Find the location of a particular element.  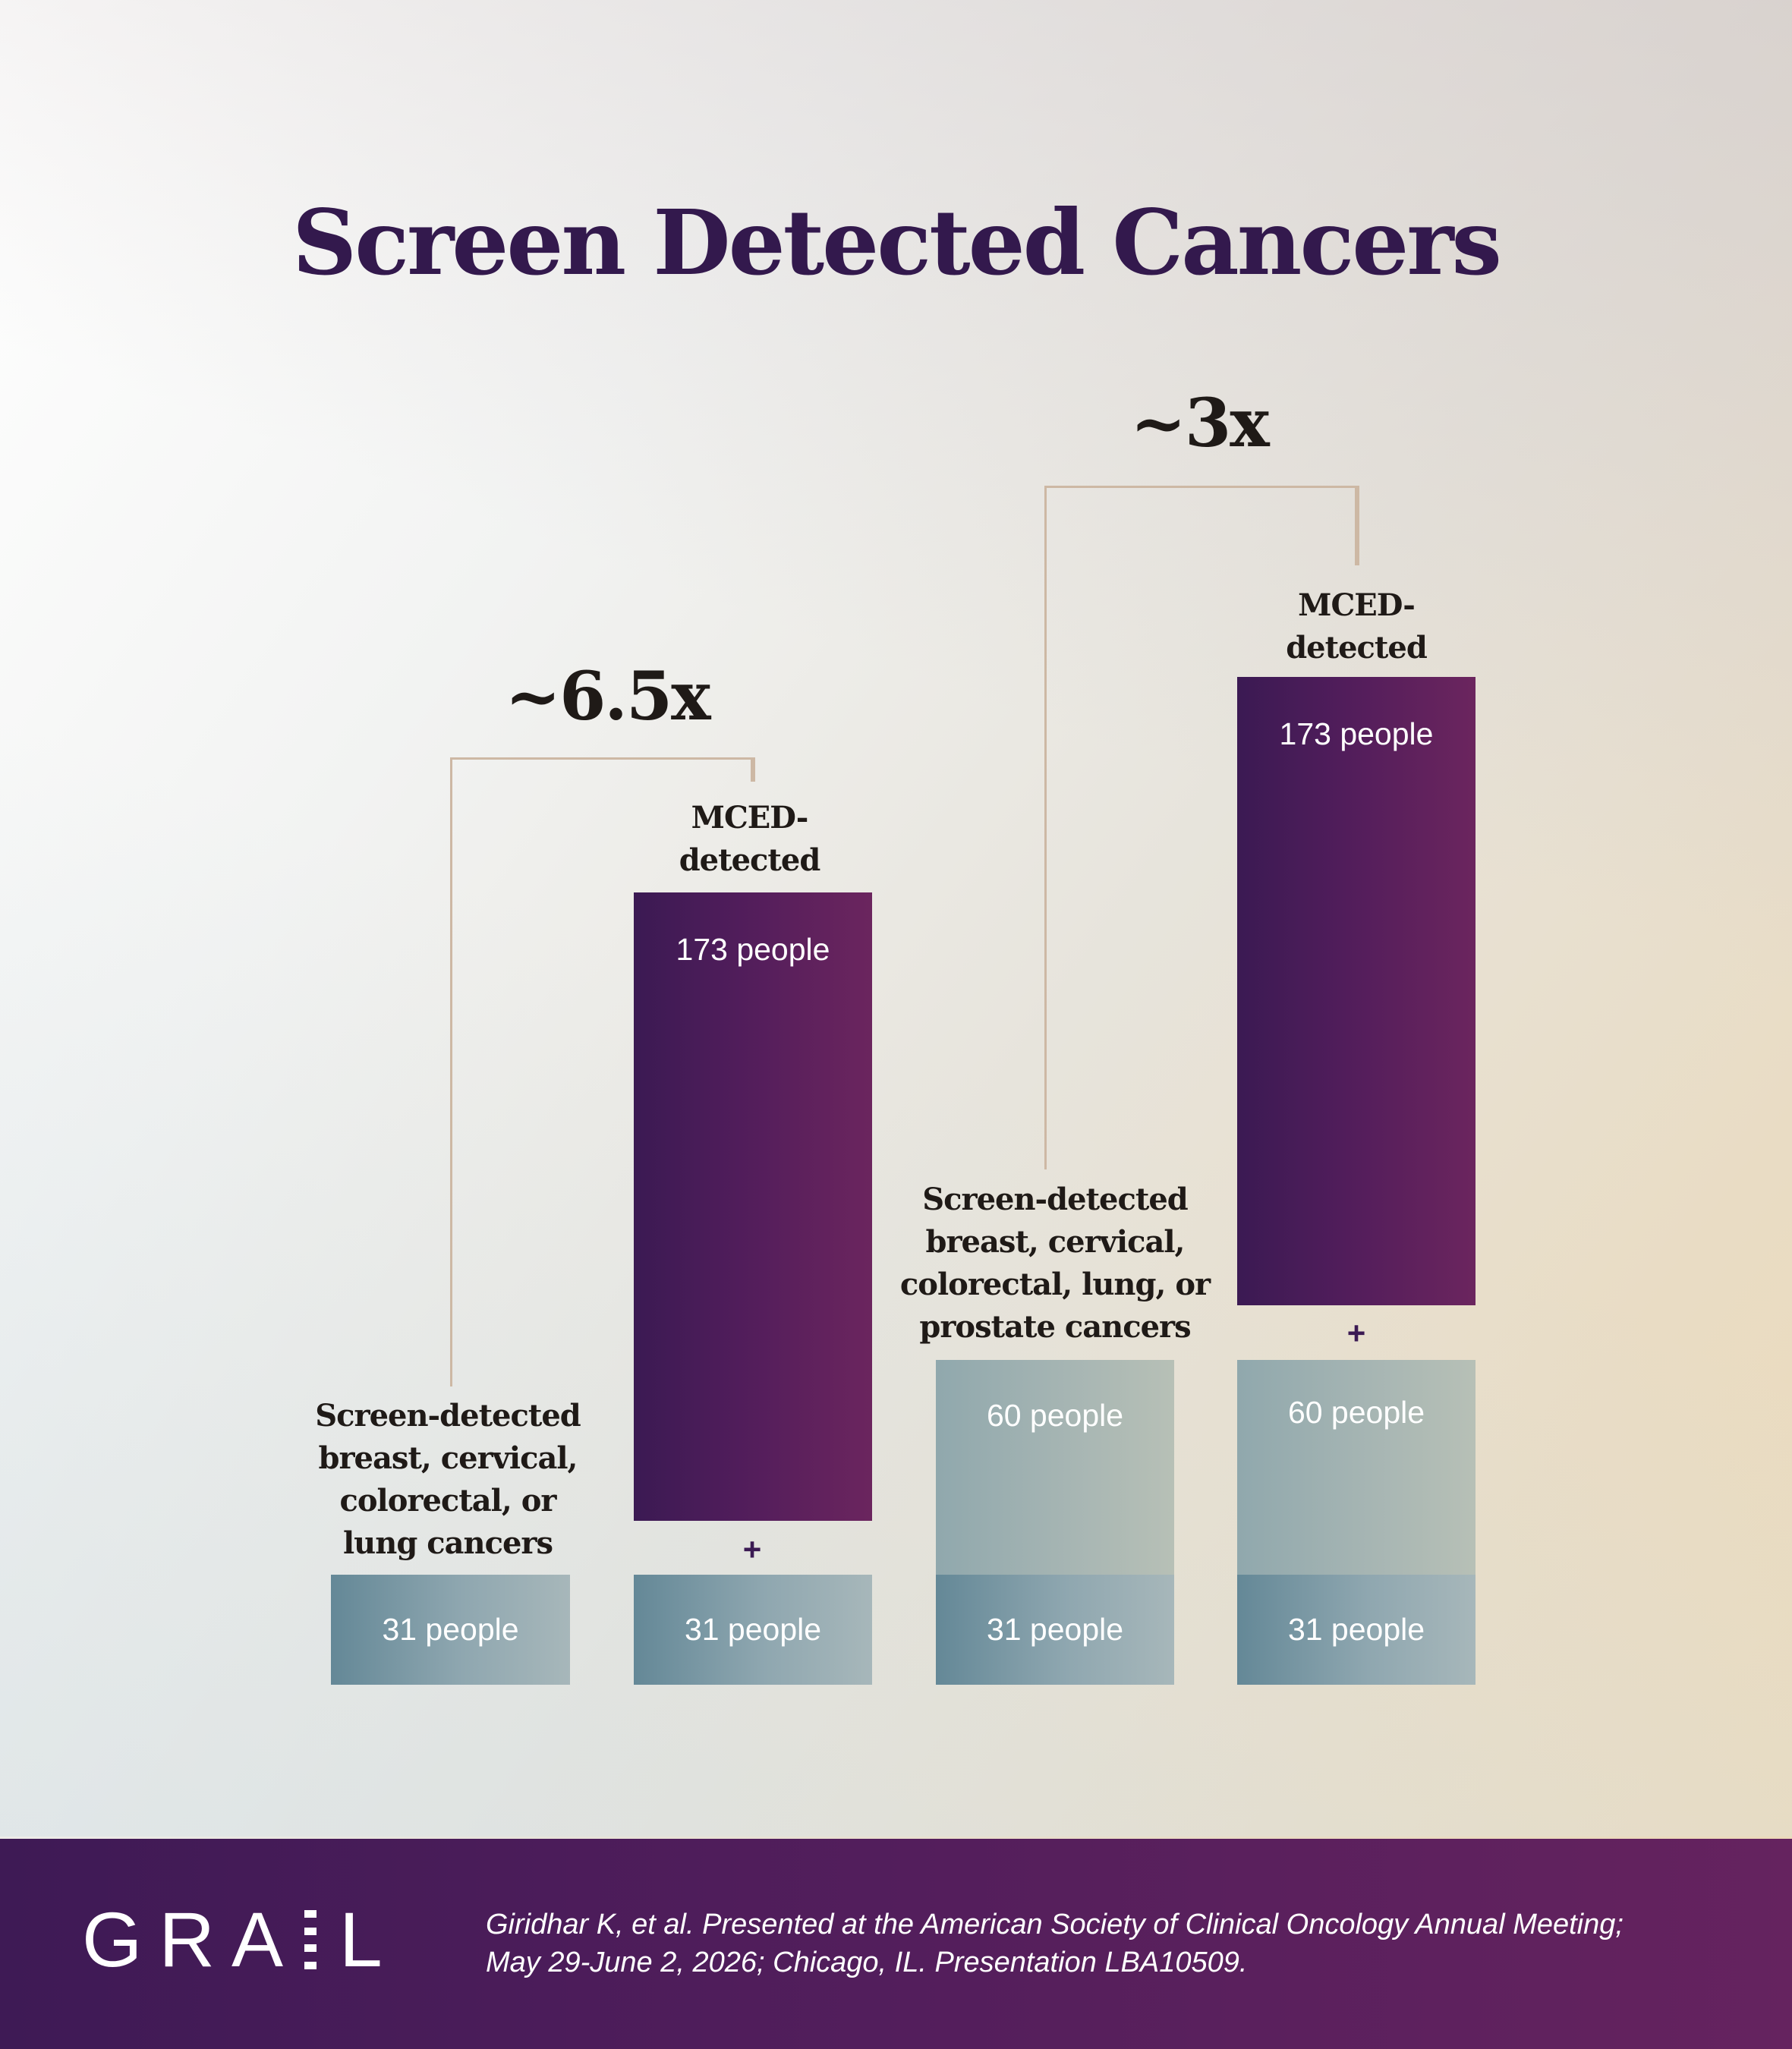

multiplier-label-group2: ~3x is located at coordinates (1199, 422).